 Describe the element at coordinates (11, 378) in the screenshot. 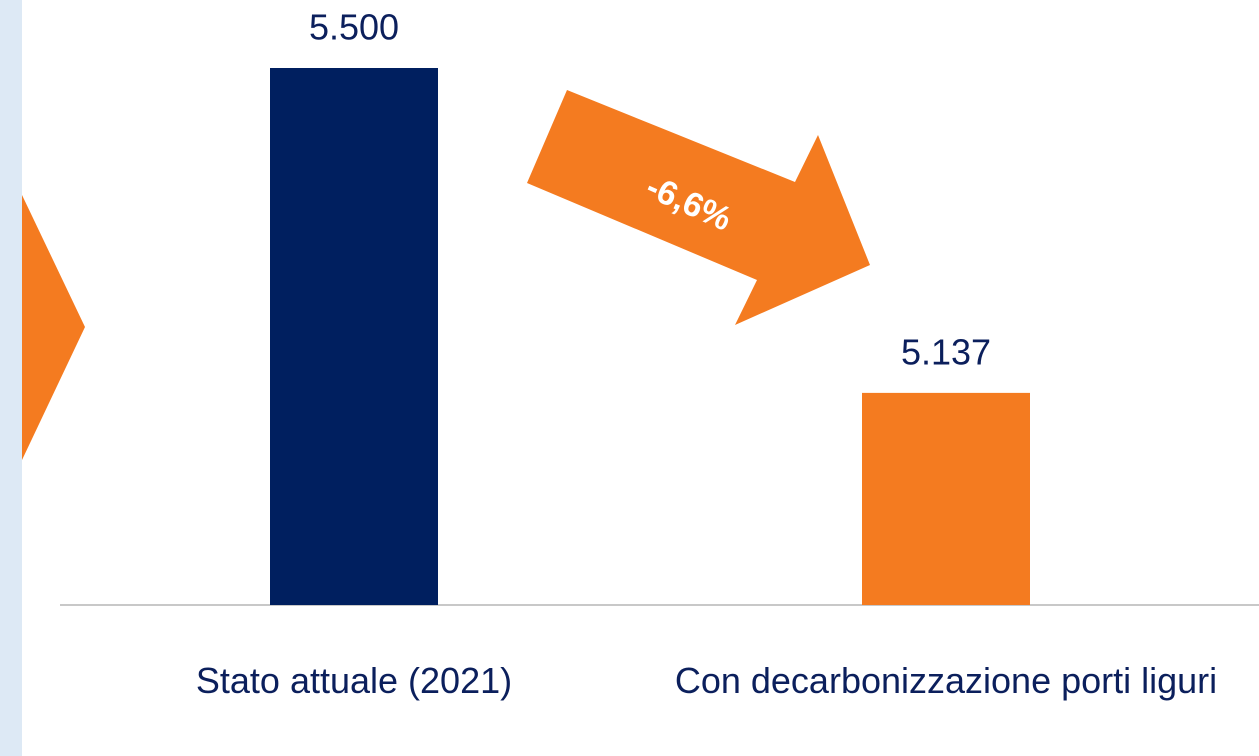

I see `side-panel` at that location.